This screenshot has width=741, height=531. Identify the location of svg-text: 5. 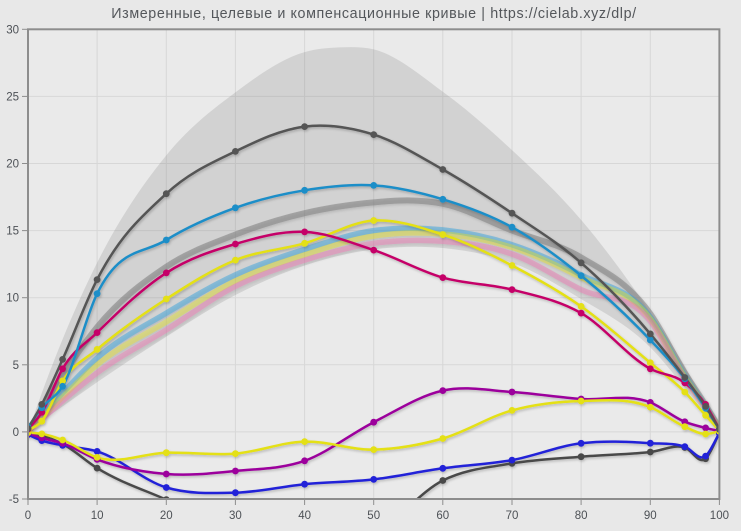
(16, 366).